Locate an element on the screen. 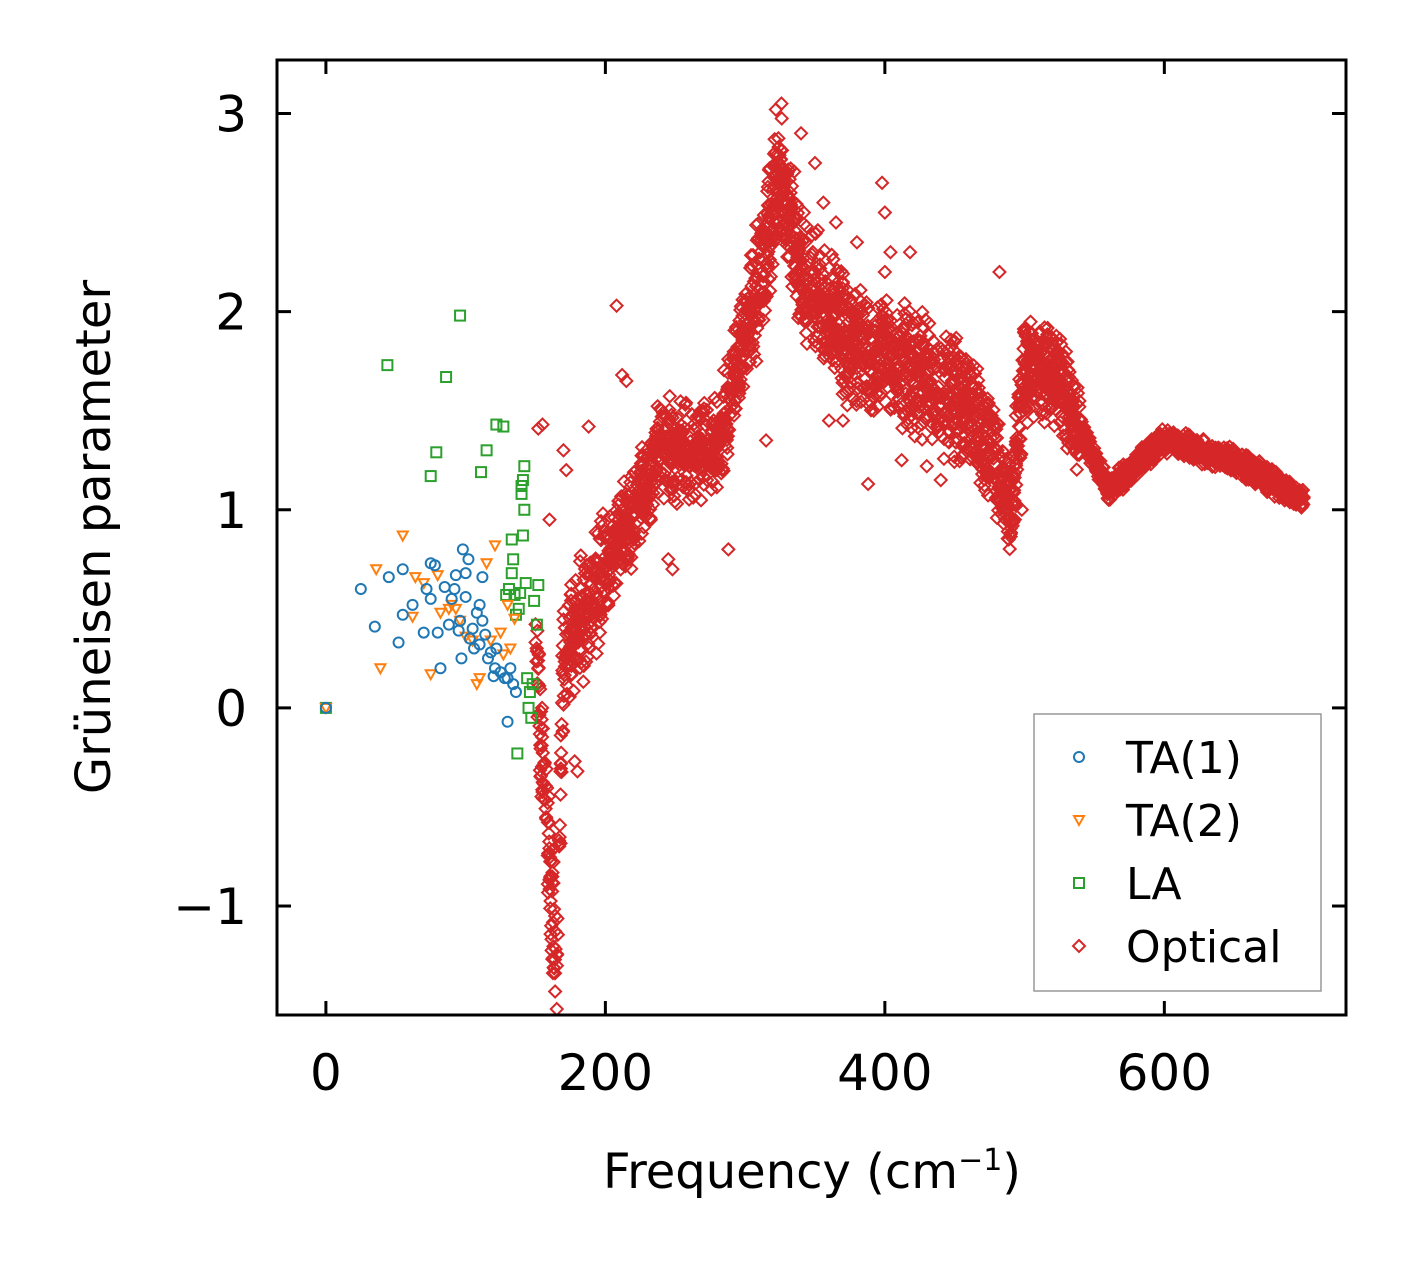 Image resolution: width=1406 pixels, height=1264 pixels. series-ta-2- is located at coordinates (420, 622).